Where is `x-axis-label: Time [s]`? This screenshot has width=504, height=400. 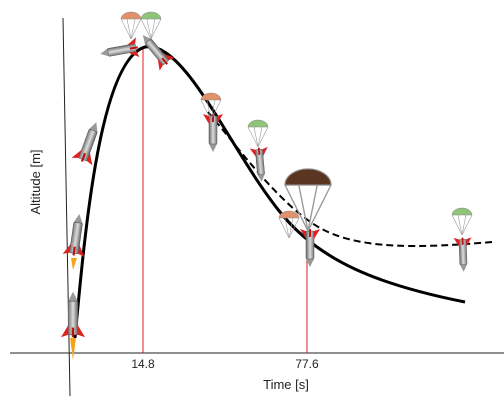
x-axis-label: Time [s] is located at coordinates (286, 384).